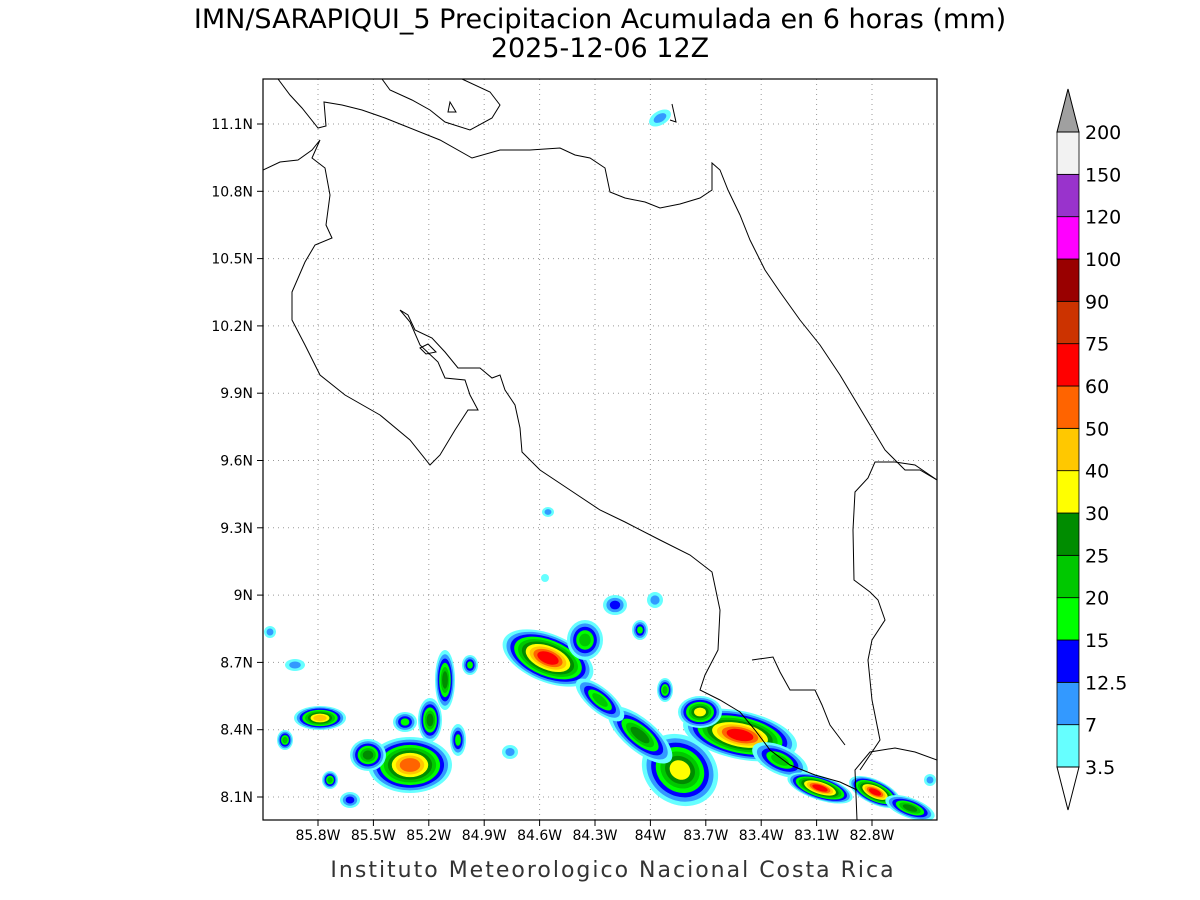  I want to click on y-tick-label: 11.1N, so click(232, 125).